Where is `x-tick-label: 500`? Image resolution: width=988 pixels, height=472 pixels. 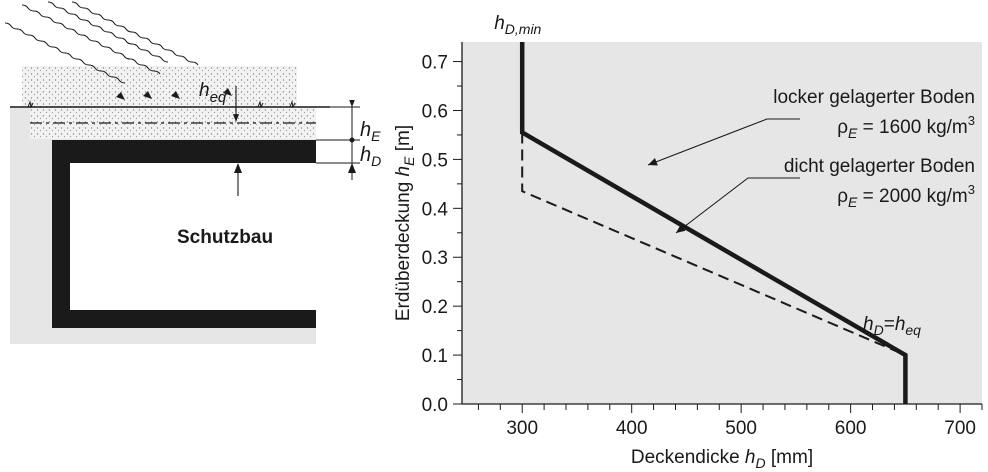
x-tick-label: 500 is located at coordinates (741, 428).